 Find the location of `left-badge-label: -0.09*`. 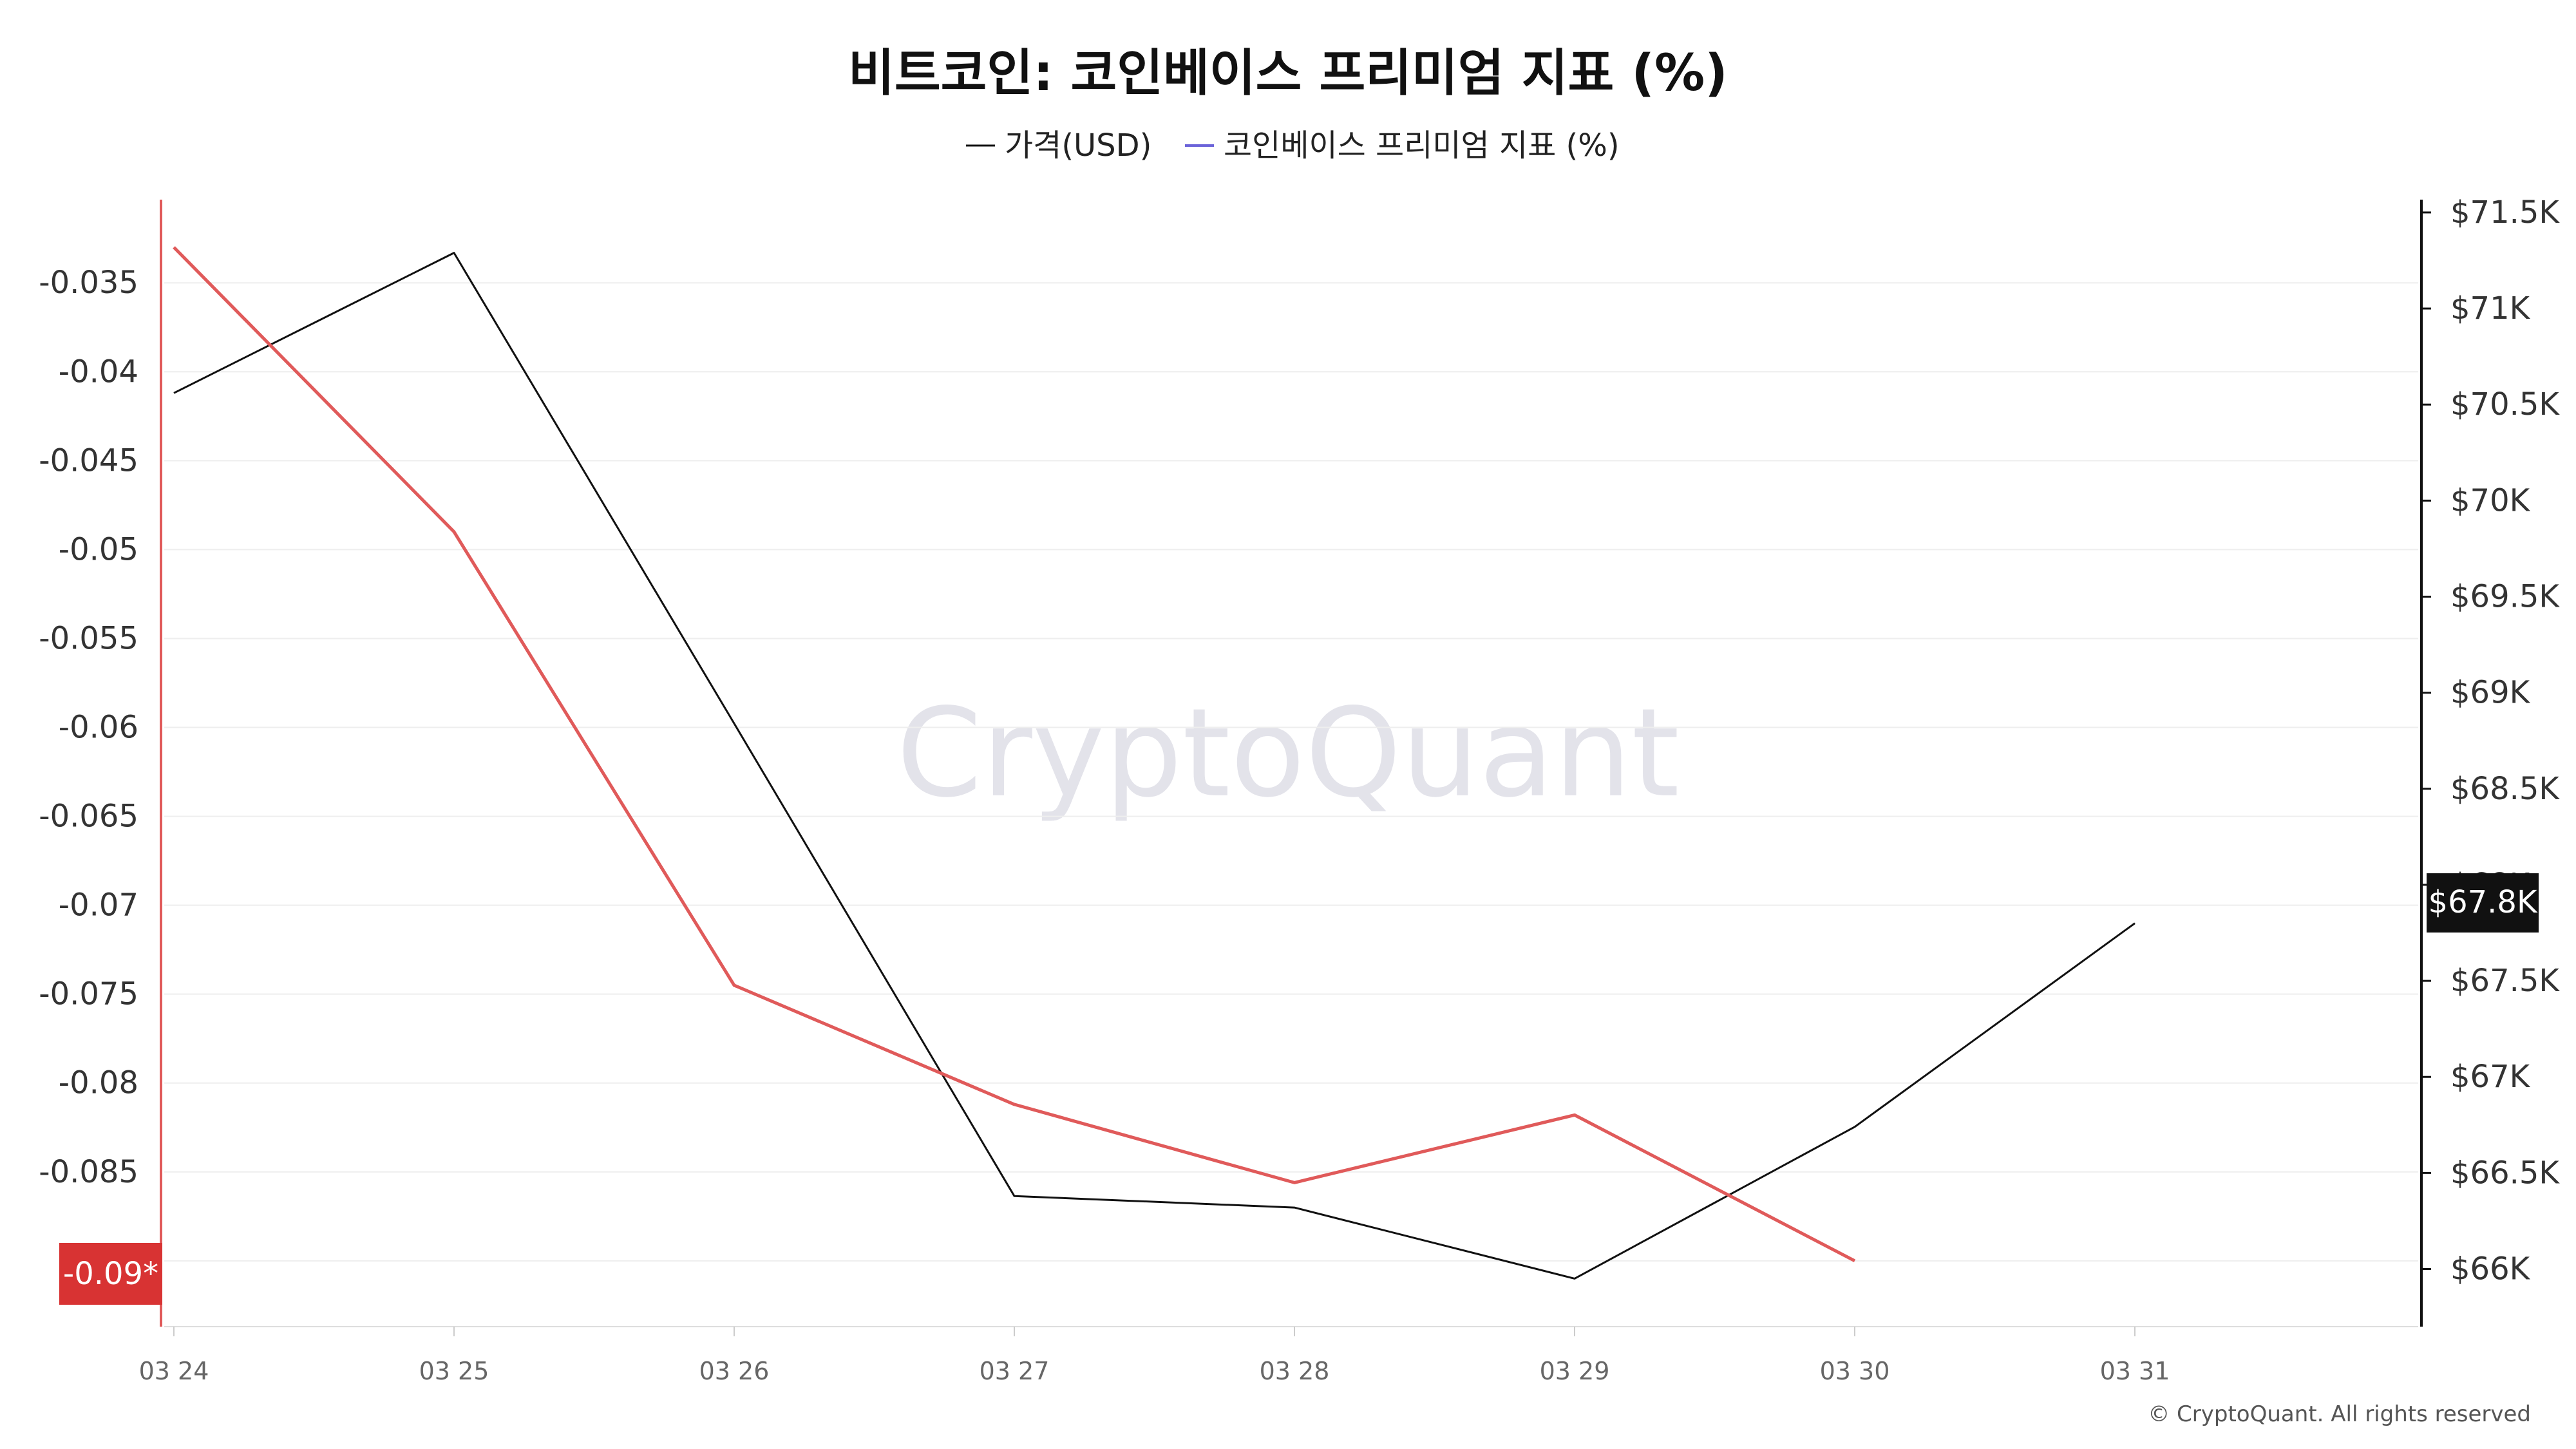

left-badge-label: -0.09* is located at coordinates (111, 1274).